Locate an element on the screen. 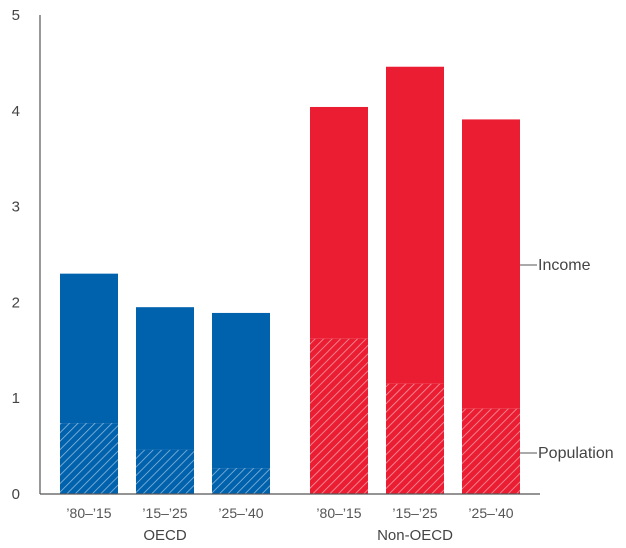 The height and width of the screenshot is (548, 626). y-axis-ticks: 0 1 2 3 4 5 is located at coordinates (16, 255).